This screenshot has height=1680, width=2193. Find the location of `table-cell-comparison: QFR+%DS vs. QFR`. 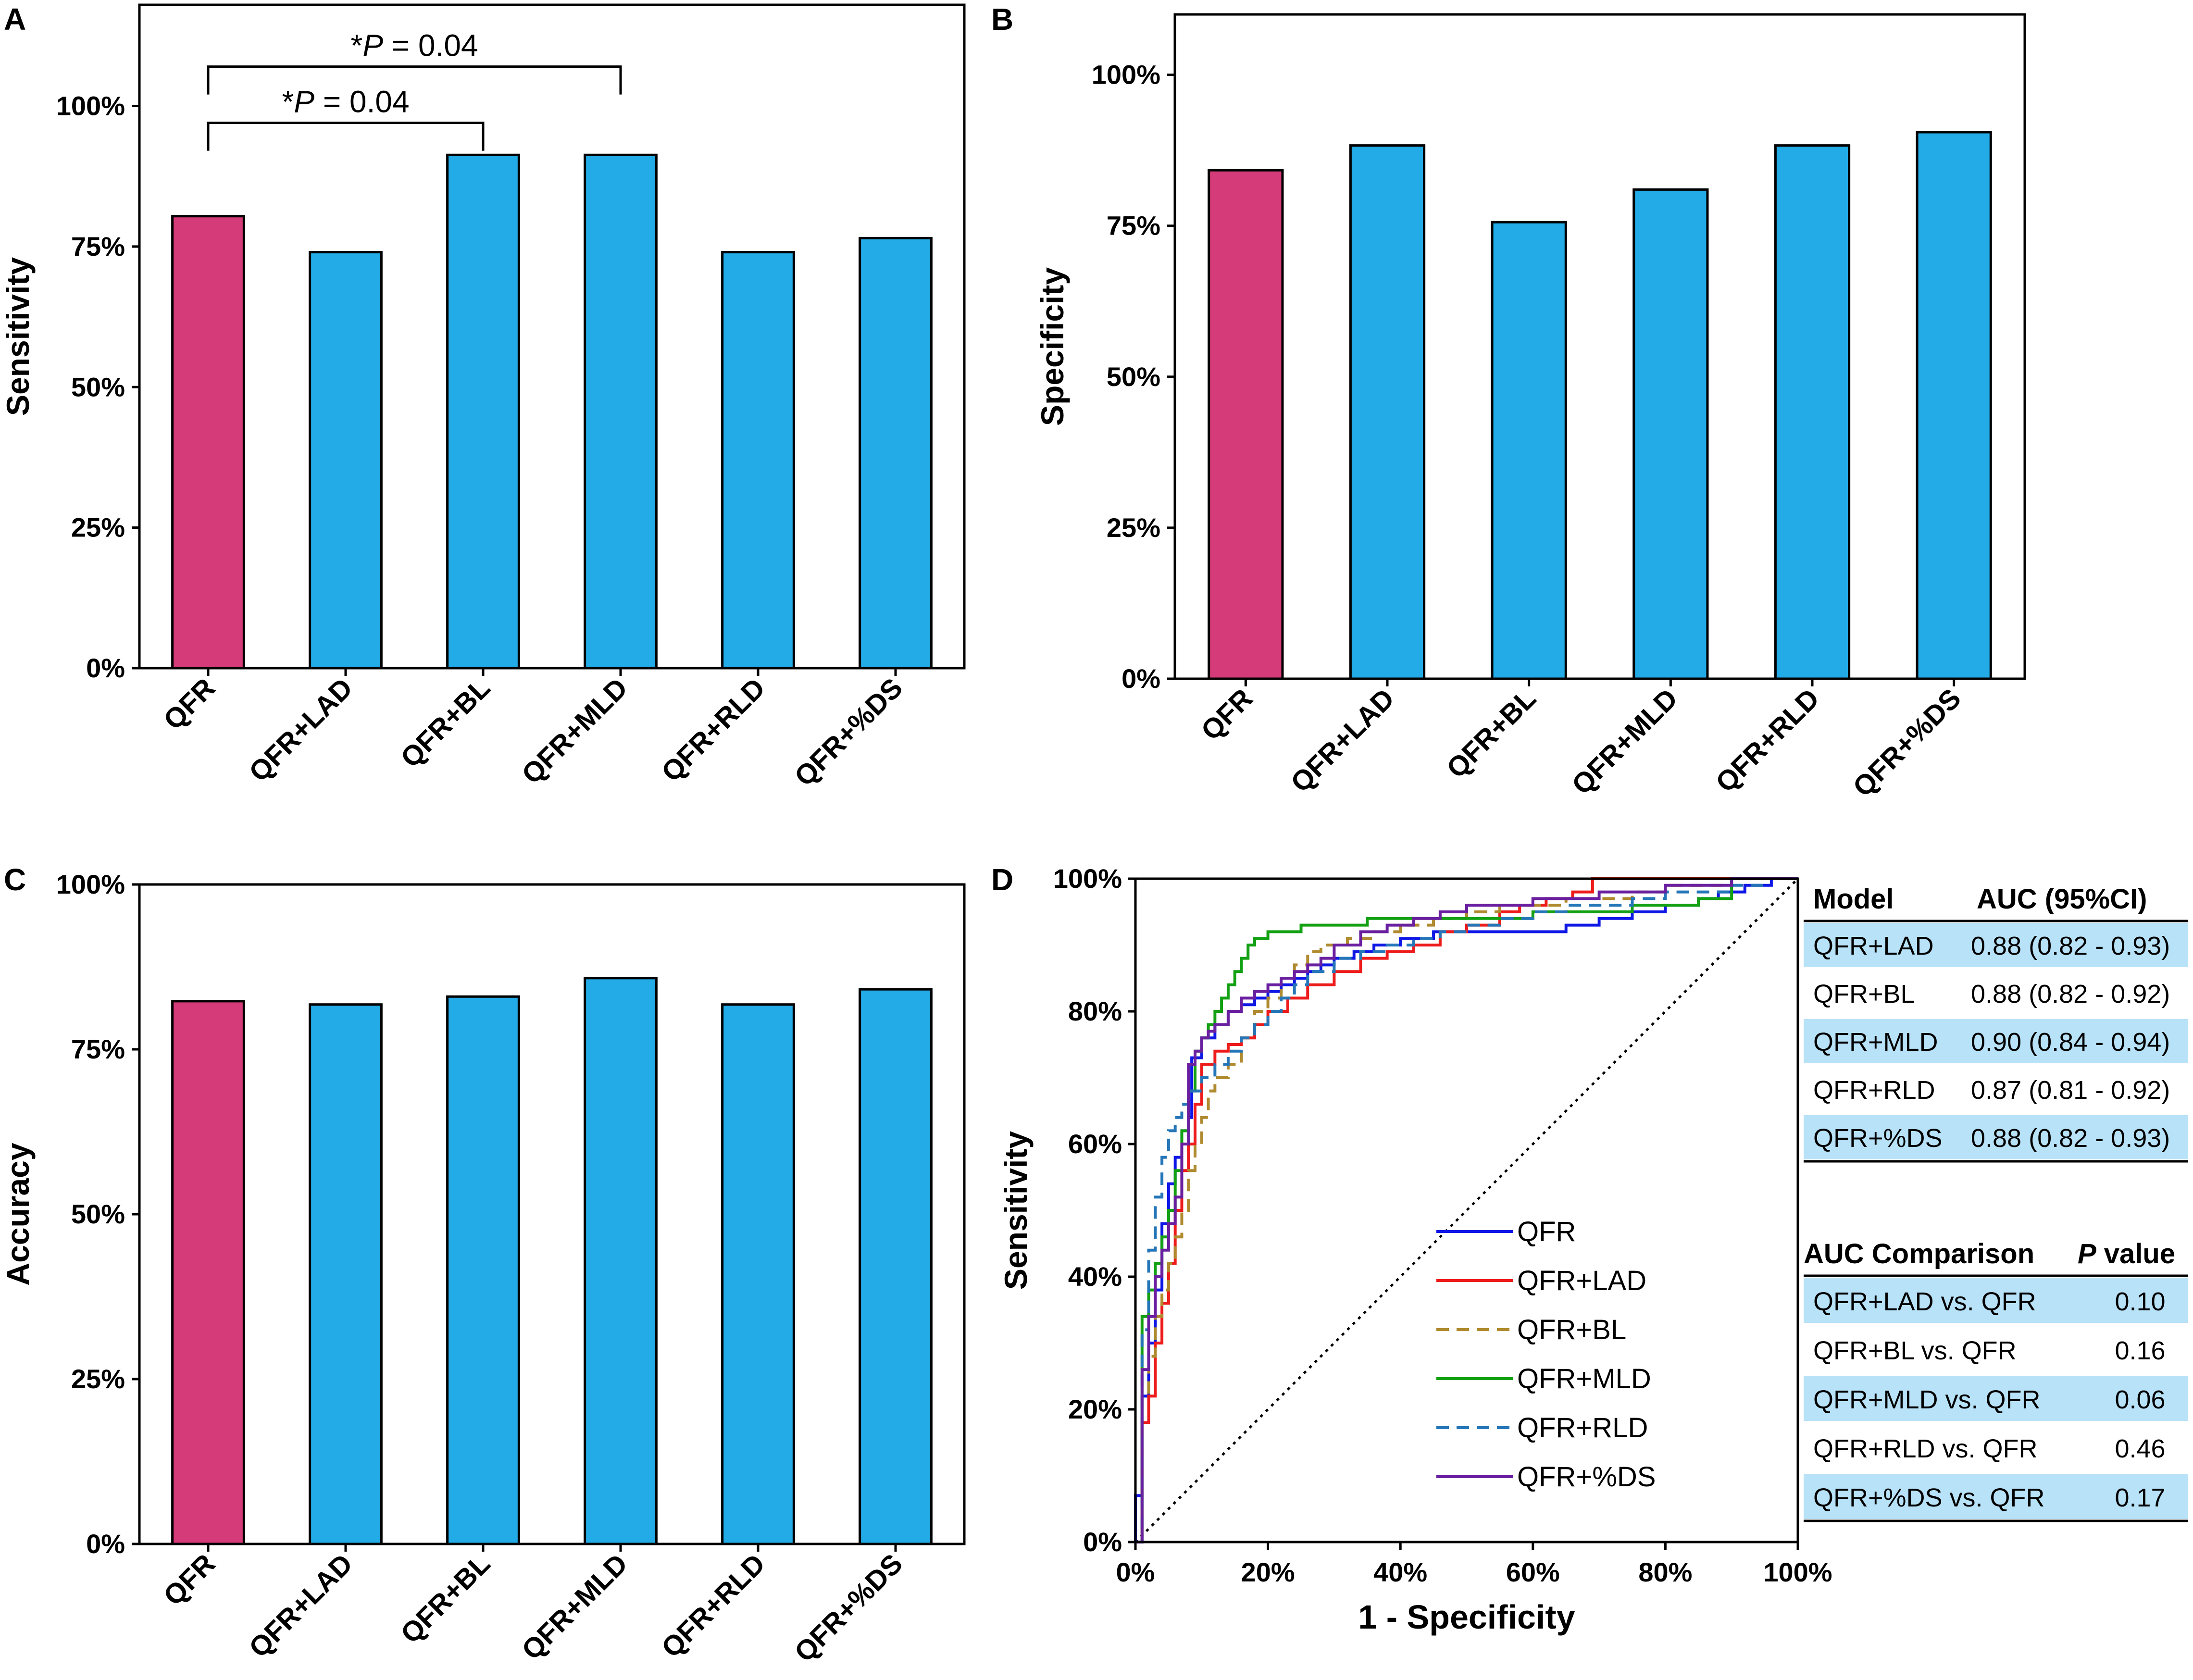

table-cell-comparison: QFR+%DS vs. QFR is located at coordinates (1929, 1497).